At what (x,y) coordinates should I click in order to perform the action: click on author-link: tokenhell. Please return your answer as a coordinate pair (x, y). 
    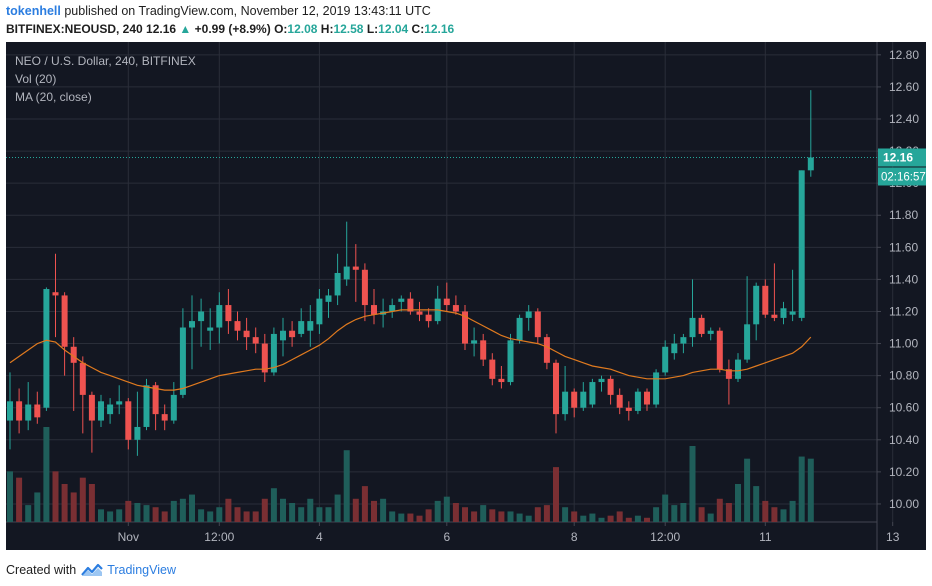
    Looking at the image, I should click on (33, 11).